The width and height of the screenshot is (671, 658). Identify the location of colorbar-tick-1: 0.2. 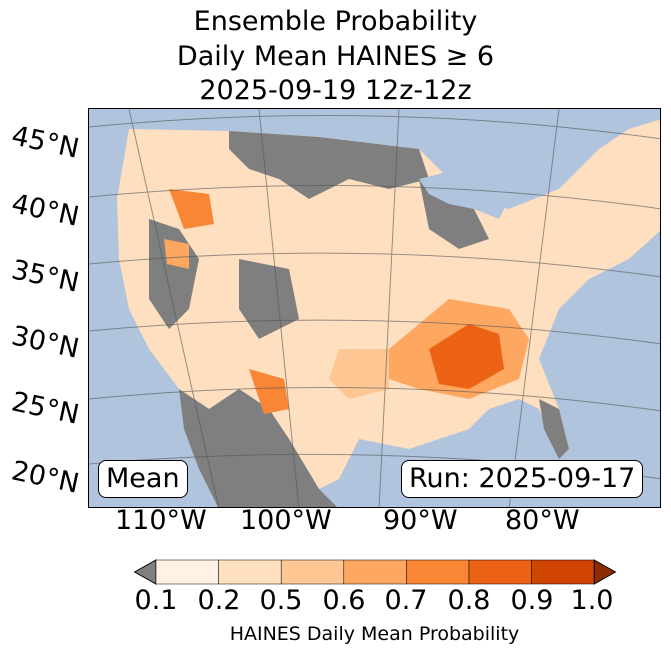
(219, 600).